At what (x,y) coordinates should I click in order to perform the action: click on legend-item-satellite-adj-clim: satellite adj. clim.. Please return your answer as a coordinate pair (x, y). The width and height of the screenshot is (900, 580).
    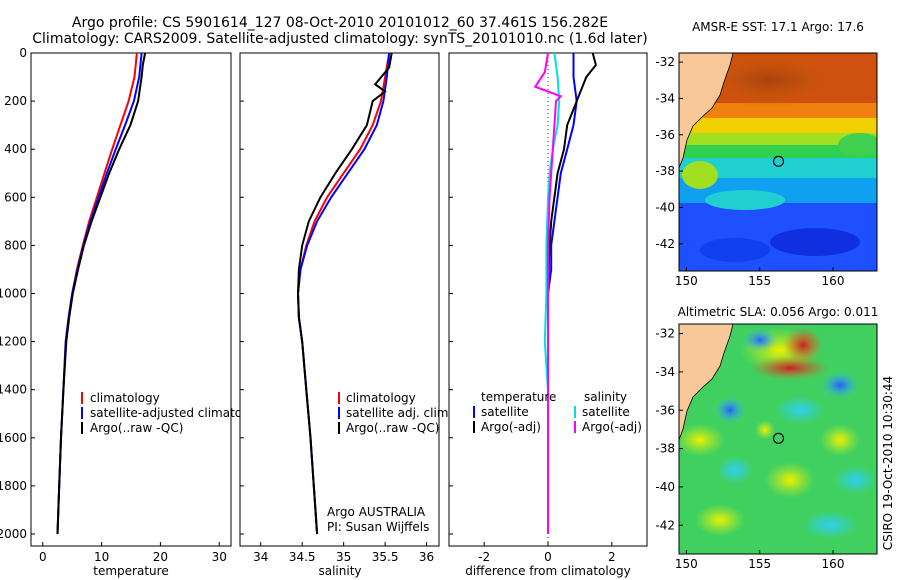
    Looking at the image, I should click on (399, 413).